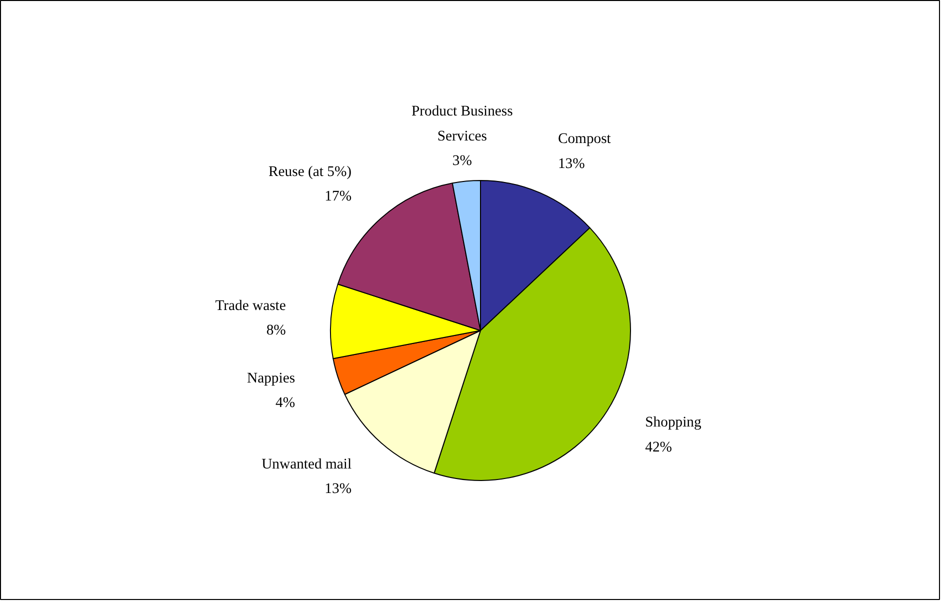  Describe the element at coordinates (286, 403) in the screenshot. I see `data-label: 4%` at that location.